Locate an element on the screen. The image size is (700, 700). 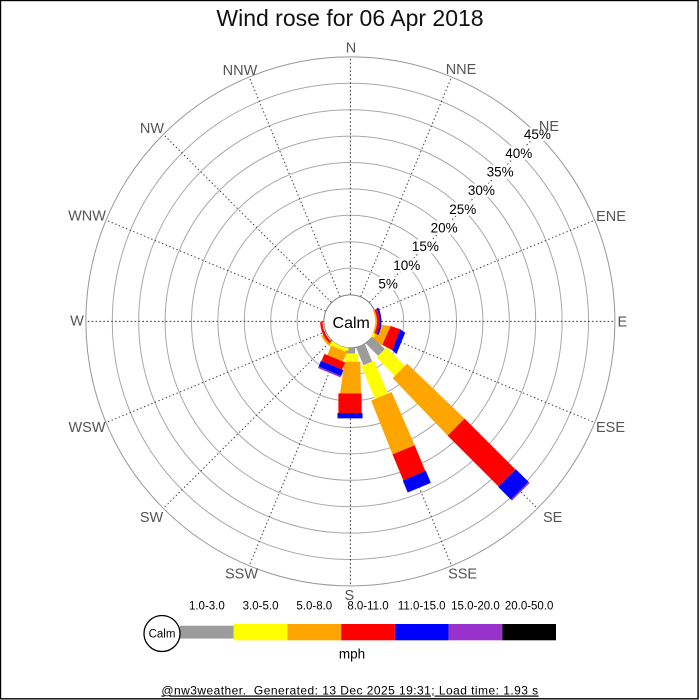
svg-text: 10% is located at coordinates (406, 265).